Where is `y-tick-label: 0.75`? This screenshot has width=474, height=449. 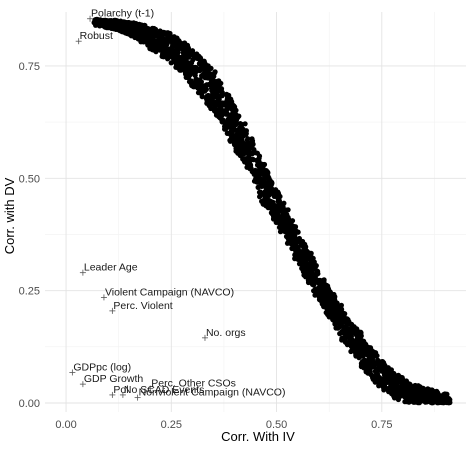
y-tick-label: 0.75 is located at coordinates (29, 67).